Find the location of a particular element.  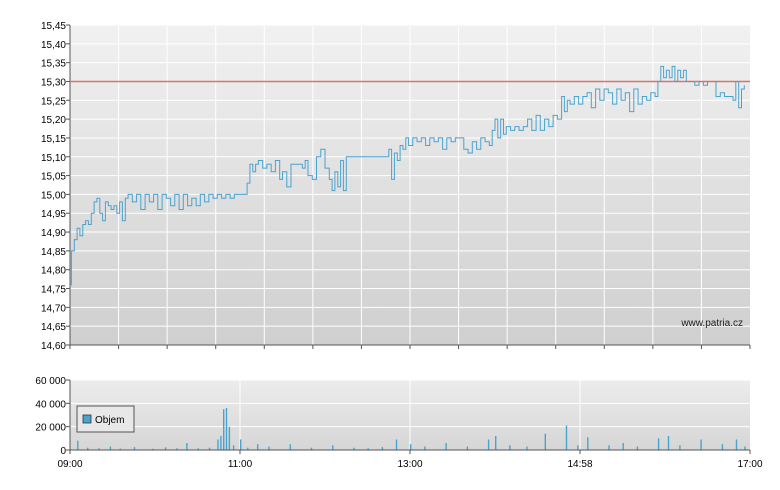

price-y-tick-label: 15,30 is located at coordinates (53, 82).